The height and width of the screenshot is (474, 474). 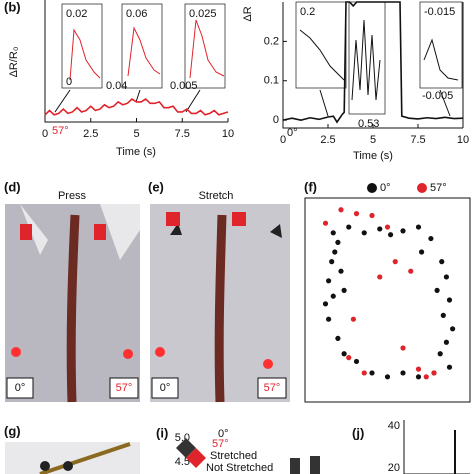 I want to click on annotation: 57°, so click(x=60, y=131).